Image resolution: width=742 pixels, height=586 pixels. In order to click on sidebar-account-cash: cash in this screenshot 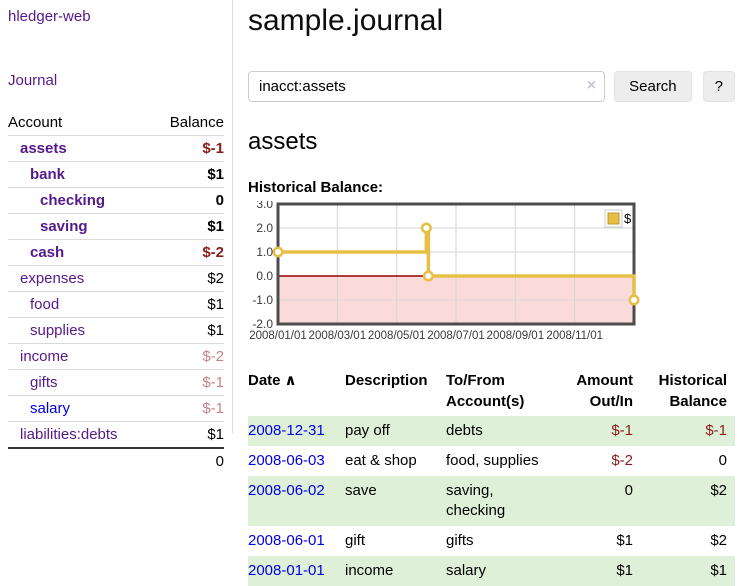, I will do `click(47, 252)`.